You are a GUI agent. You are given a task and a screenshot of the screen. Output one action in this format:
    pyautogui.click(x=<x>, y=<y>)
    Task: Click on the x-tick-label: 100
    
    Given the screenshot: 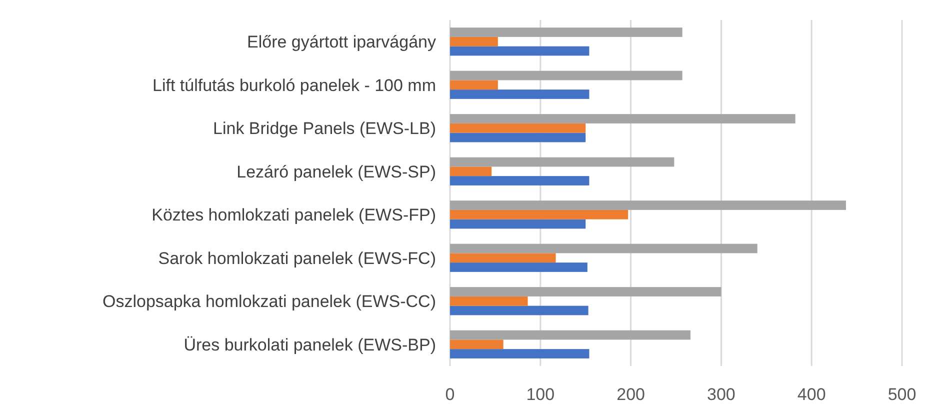 What is the action you would take?
    pyautogui.click(x=540, y=394)
    